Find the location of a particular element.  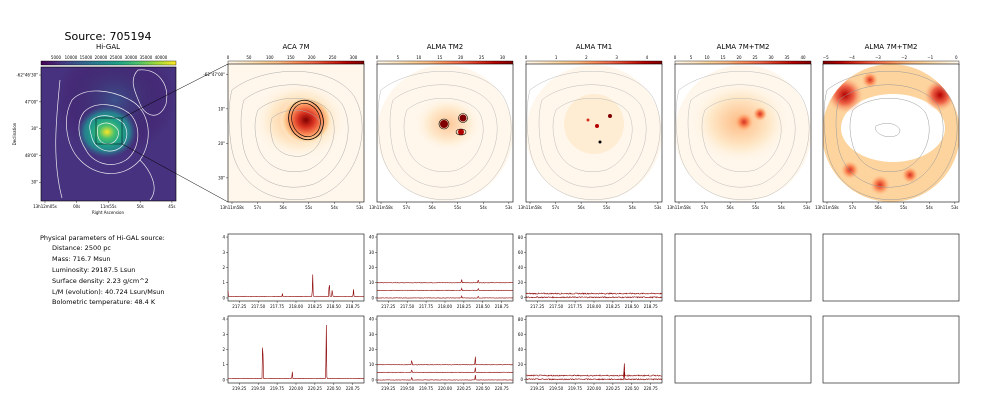

panel-title-7mtm2: ALMA 7M+TM2 is located at coordinates (743, 47).